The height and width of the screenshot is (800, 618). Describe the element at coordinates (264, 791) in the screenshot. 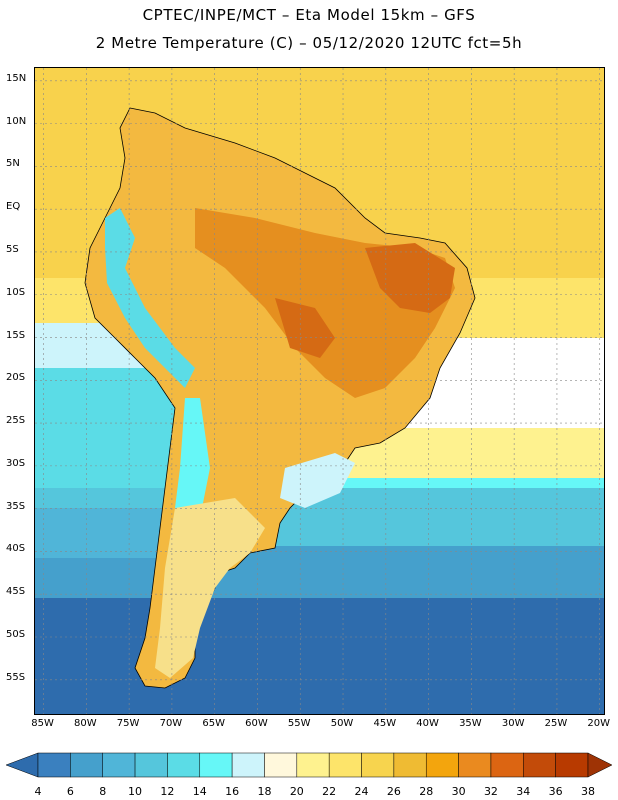

I see `colorbar-tick-label: 18` at that location.